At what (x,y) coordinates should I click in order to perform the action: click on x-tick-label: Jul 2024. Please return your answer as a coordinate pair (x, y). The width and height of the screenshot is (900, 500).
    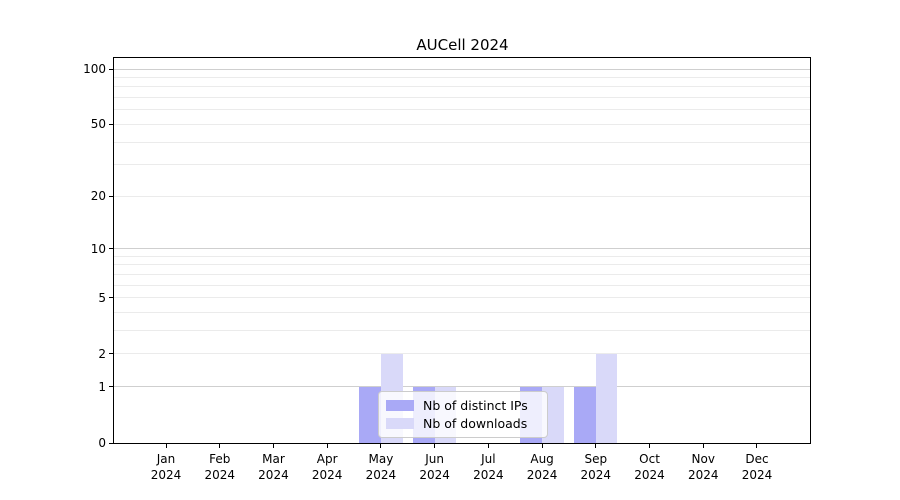
    Looking at the image, I should click on (488, 467).